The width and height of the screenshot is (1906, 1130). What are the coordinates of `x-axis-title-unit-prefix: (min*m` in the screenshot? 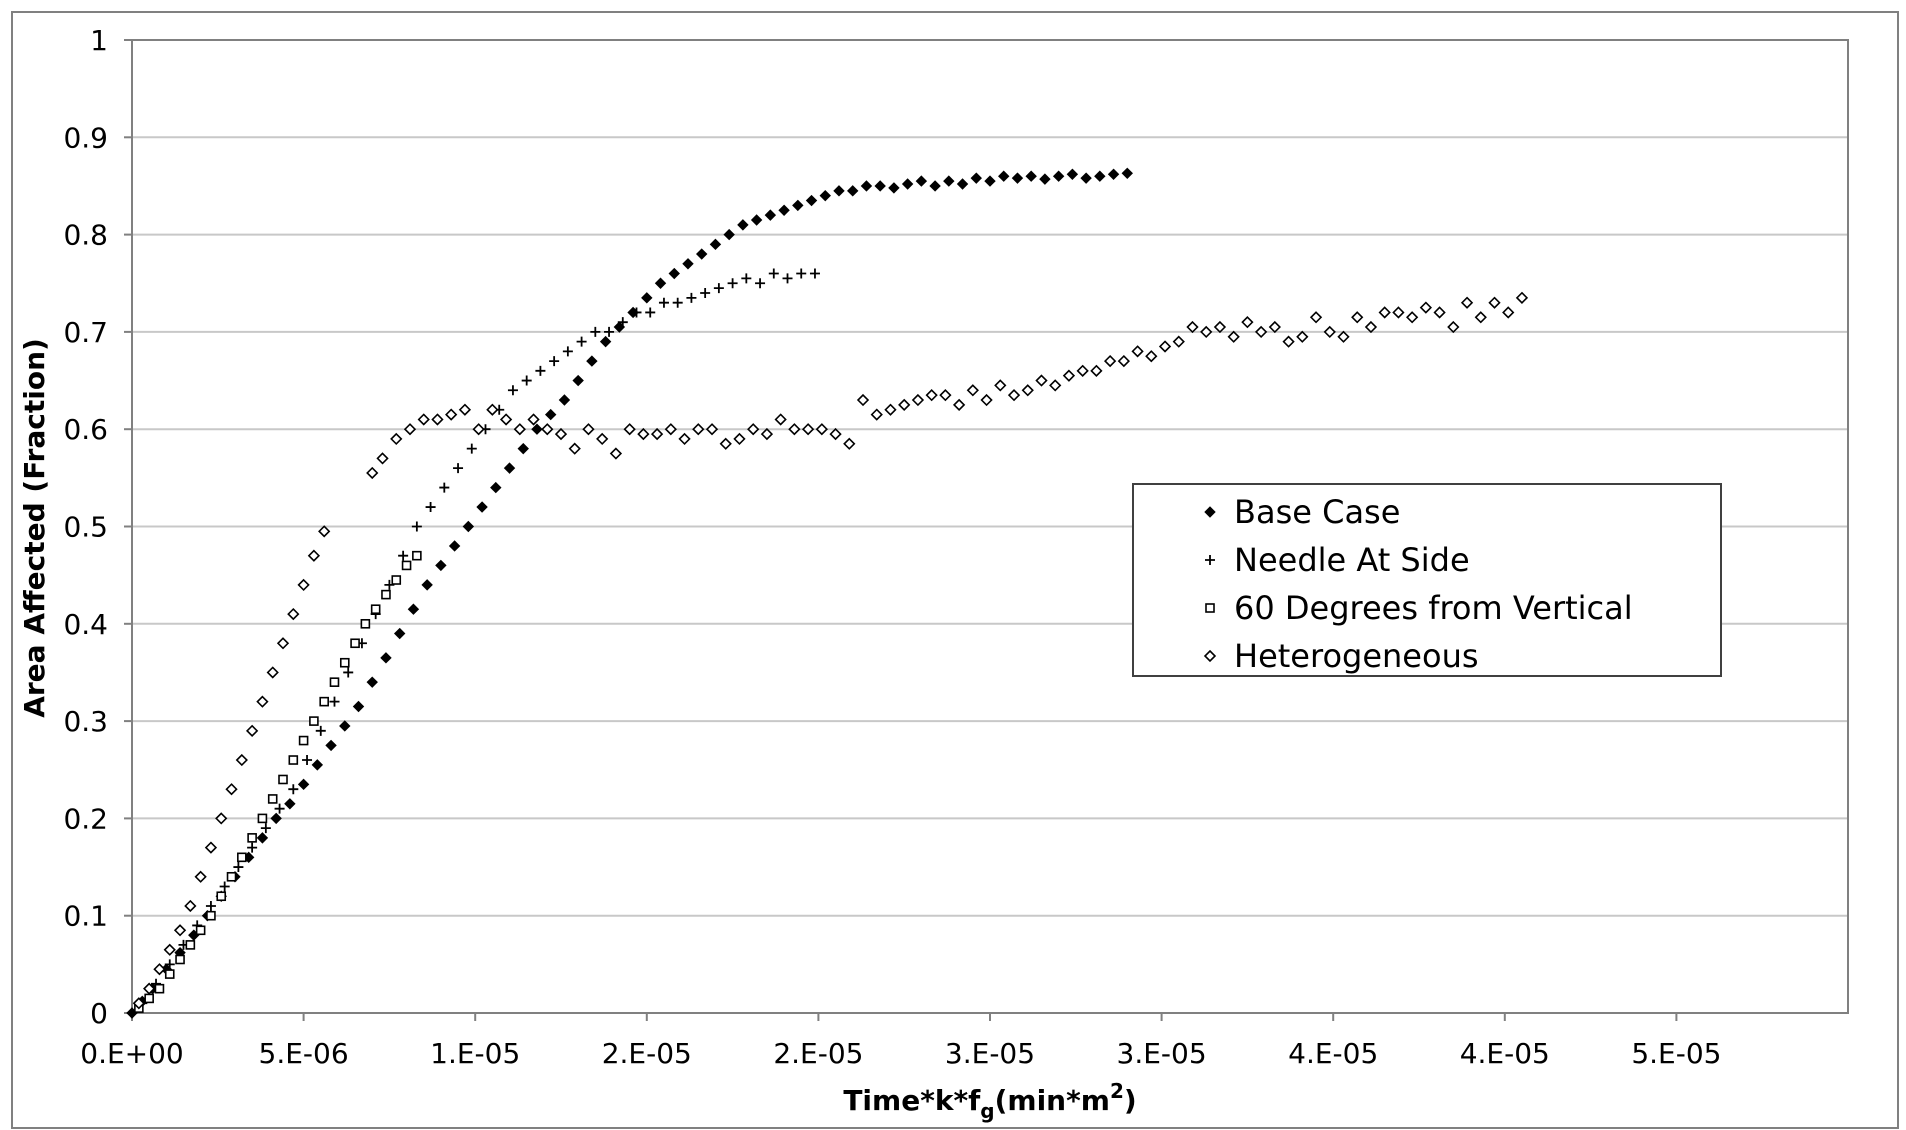 It's located at (1052, 1100).